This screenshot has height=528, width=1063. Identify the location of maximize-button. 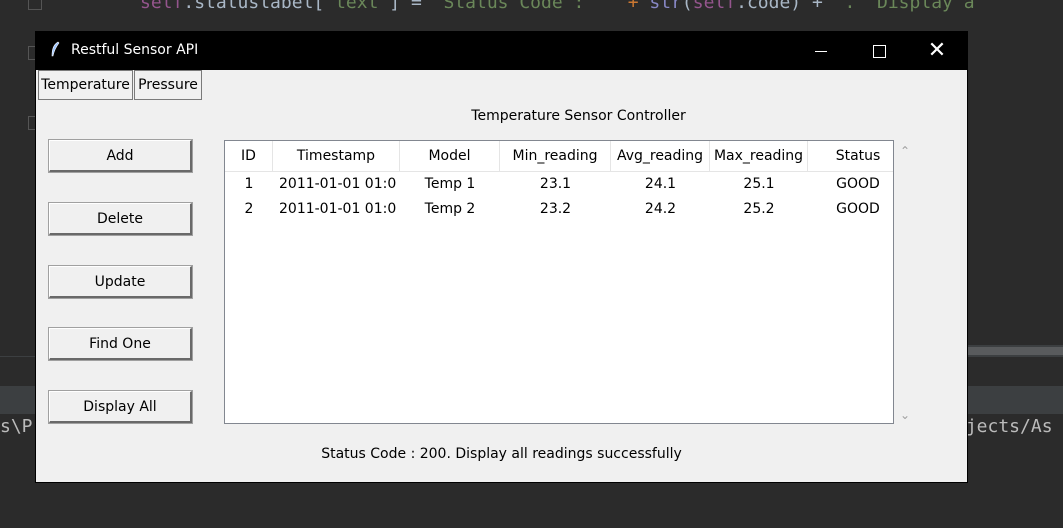
(879, 51).